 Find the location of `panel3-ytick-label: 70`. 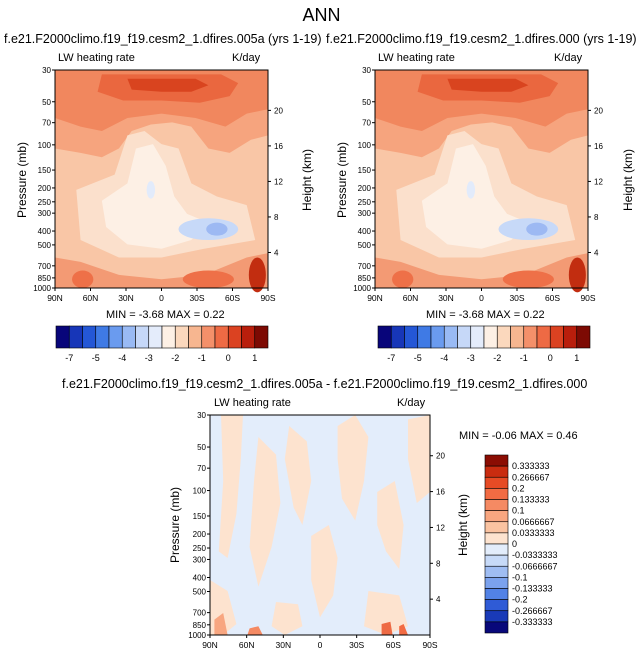

panel3-ytick-label: 70 is located at coordinates (201, 468).